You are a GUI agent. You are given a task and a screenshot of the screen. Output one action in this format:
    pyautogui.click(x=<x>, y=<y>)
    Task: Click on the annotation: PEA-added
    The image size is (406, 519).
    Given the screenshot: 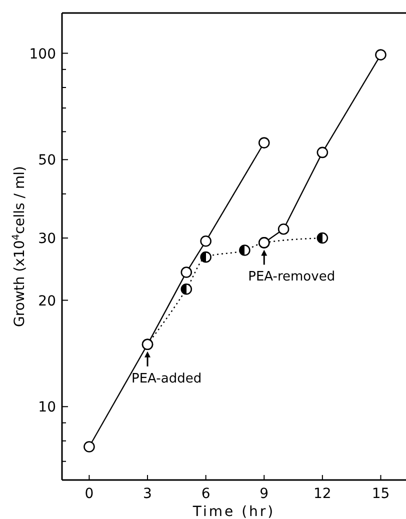 What is the action you would take?
    pyautogui.click(x=167, y=378)
    